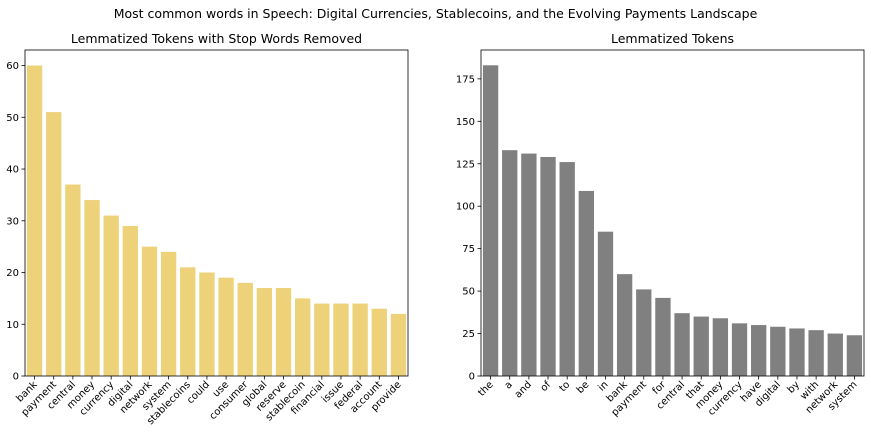 Image resolution: width=871 pixels, height=437 pixels. Describe the element at coordinates (322, 339) in the screenshot. I see `bar-financial` at that location.